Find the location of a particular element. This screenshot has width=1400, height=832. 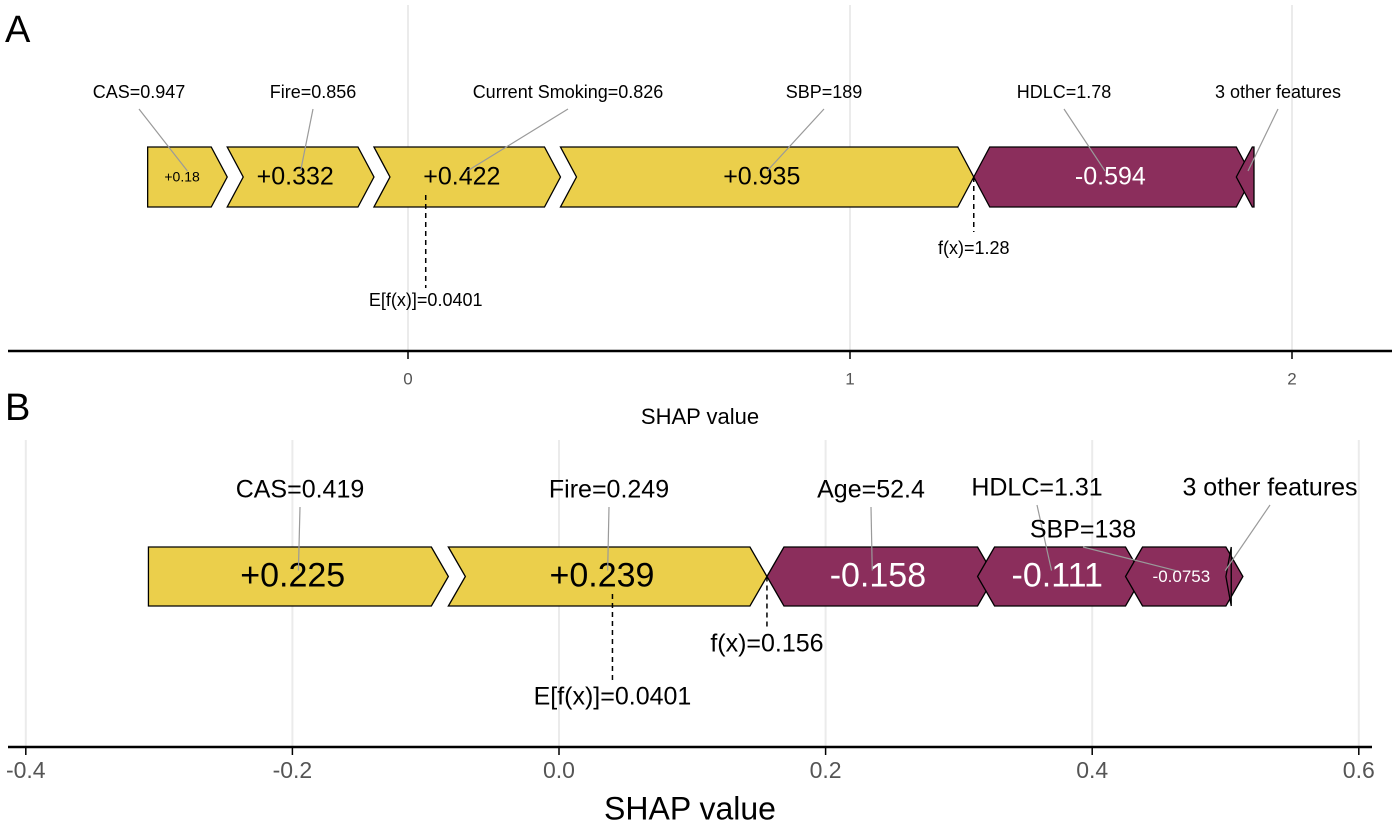

x-tick-label: 0.6 is located at coordinates (1359, 770).